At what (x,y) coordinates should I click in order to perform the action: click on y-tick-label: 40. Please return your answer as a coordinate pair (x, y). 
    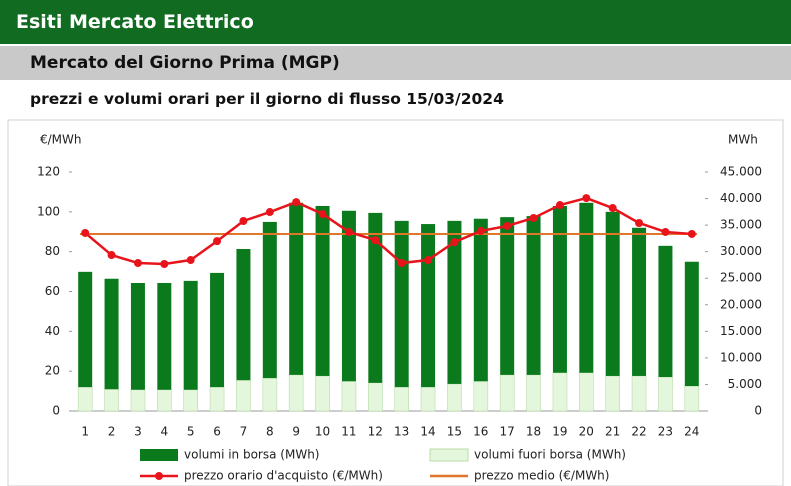
    Looking at the image, I should click on (52, 331).